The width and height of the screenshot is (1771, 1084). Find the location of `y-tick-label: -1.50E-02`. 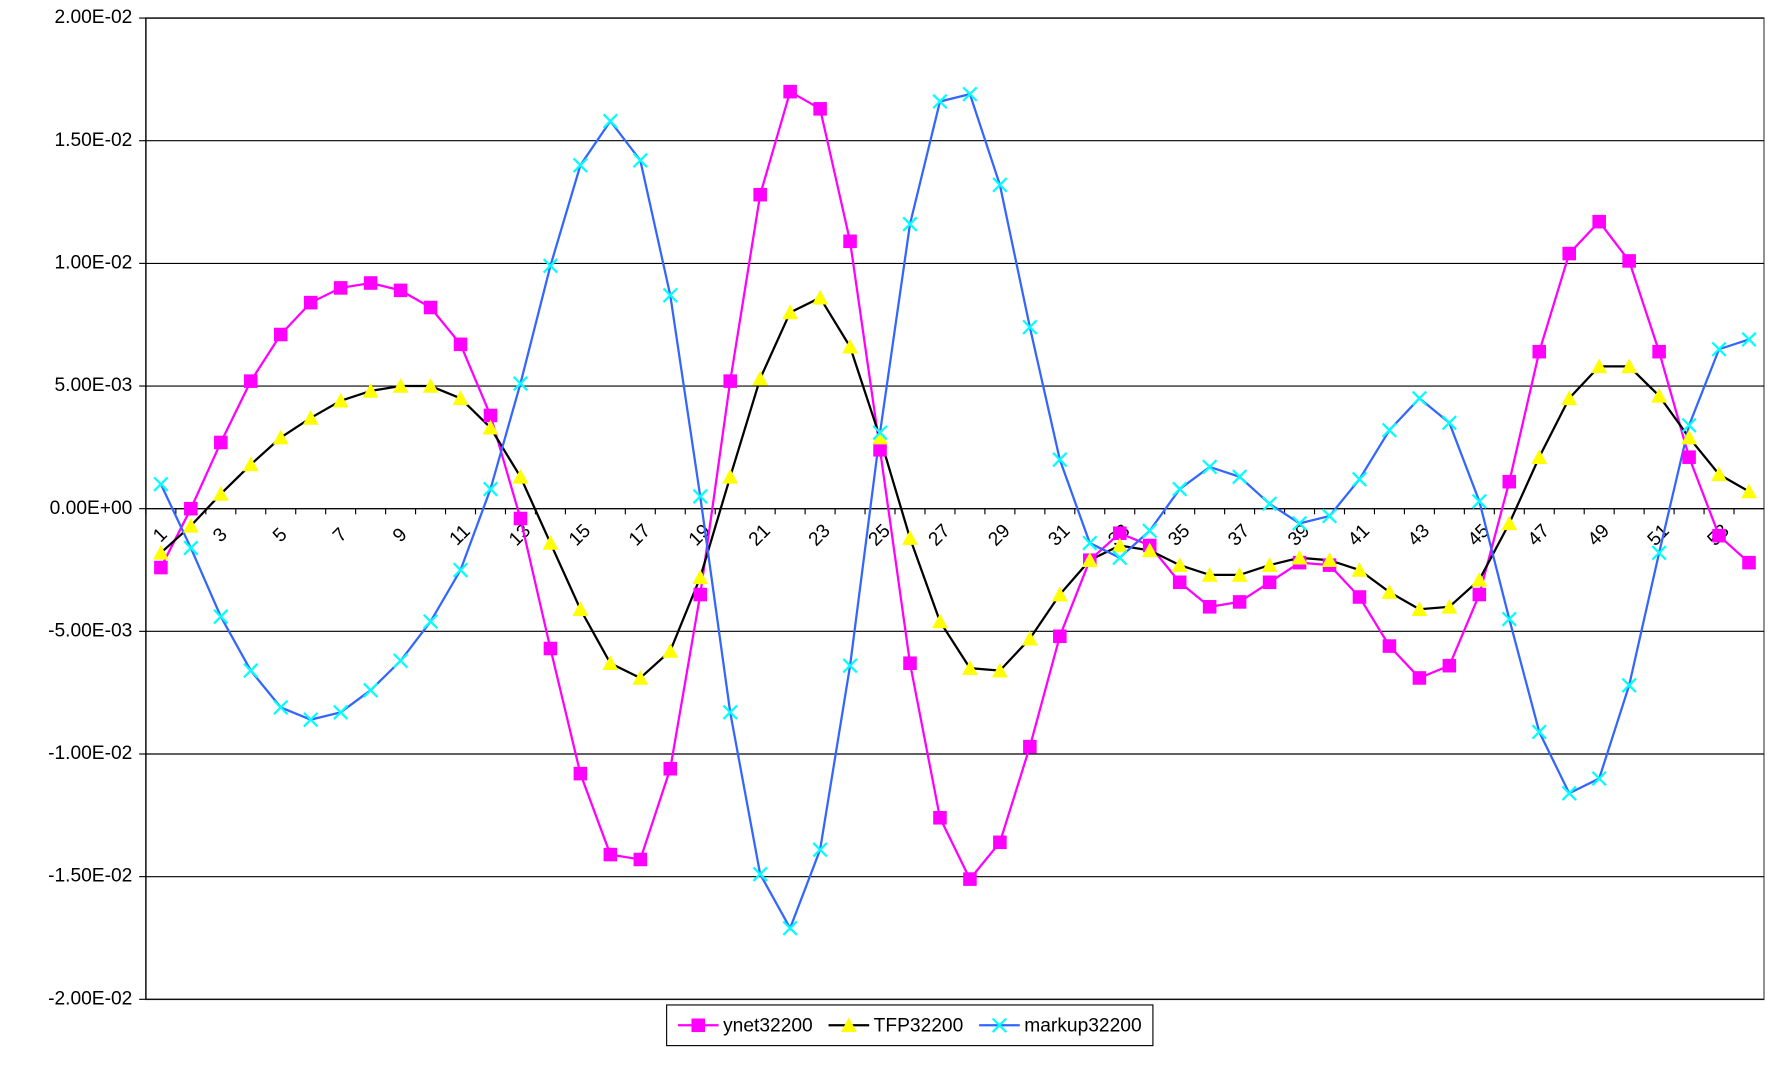

y-tick-label: -1.50E-02 is located at coordinates (90, 876).